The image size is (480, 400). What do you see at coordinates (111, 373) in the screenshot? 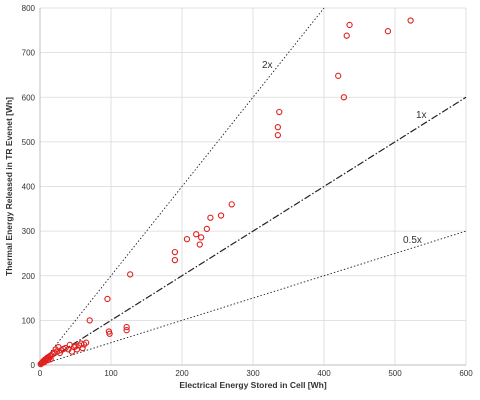
I see `x-tick-label: 100` at bounding box center [111, 373].